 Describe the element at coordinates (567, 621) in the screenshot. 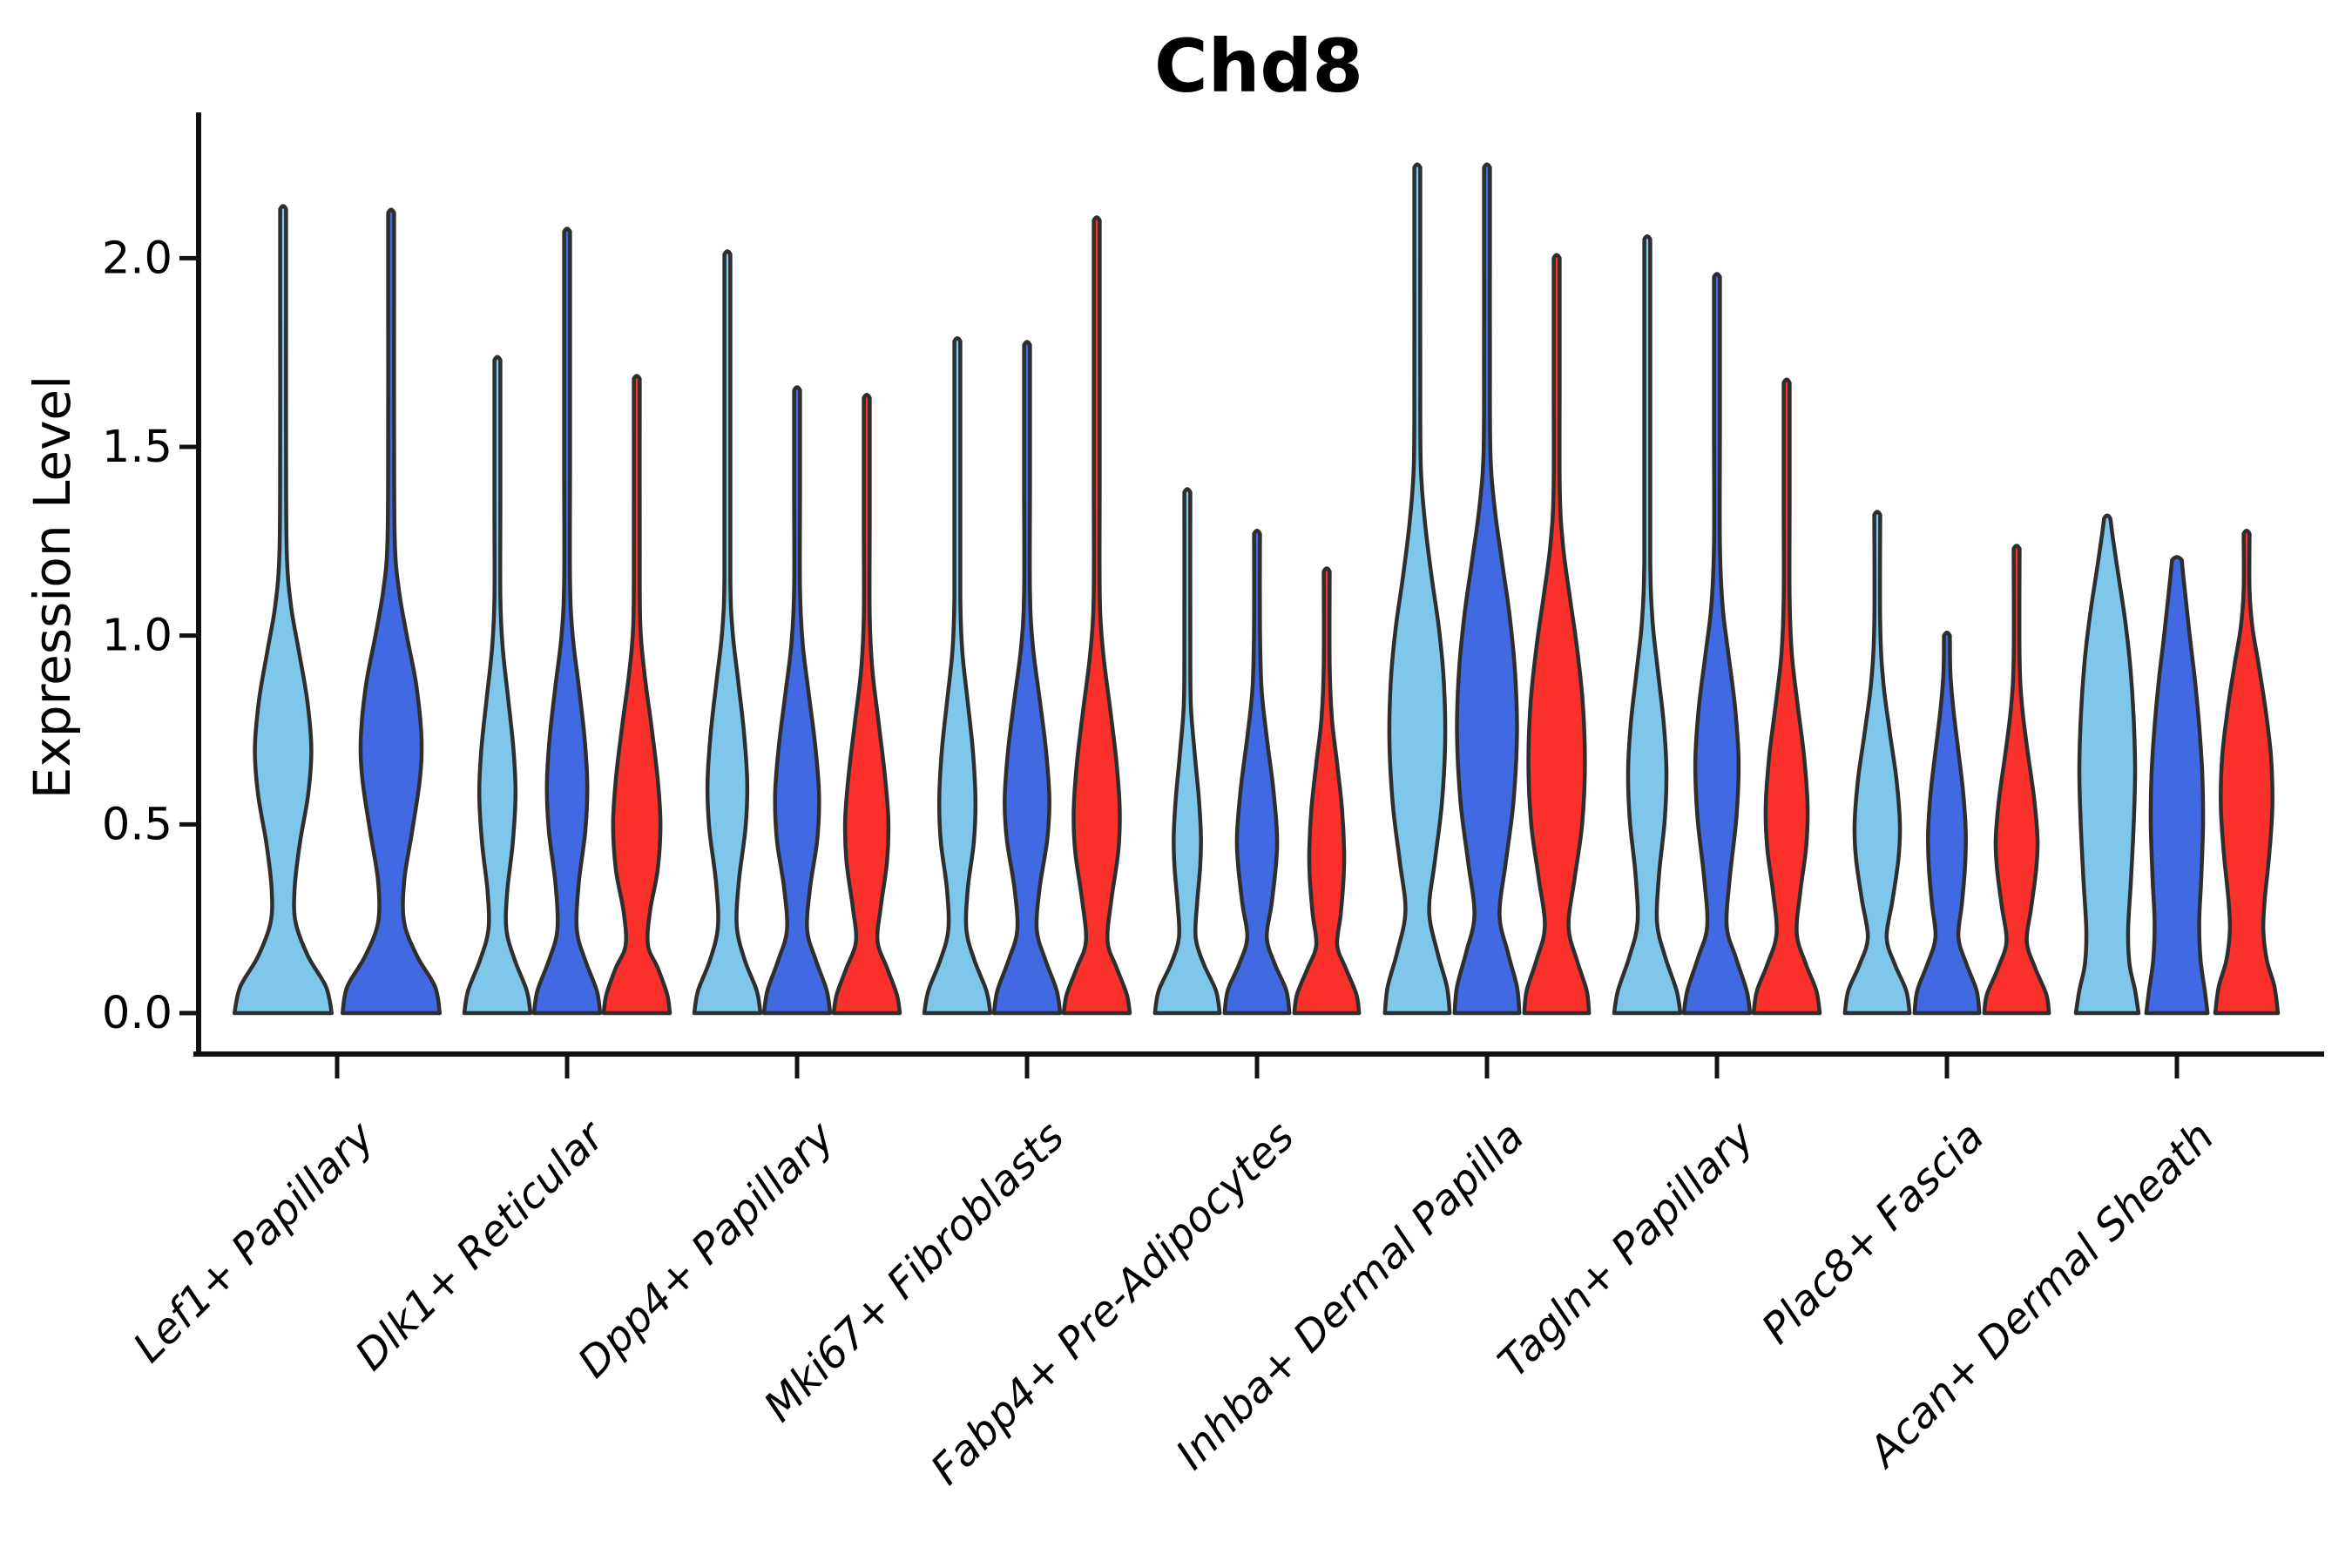

I see `violin-dlk1-reticular-dark_blue` at that location.